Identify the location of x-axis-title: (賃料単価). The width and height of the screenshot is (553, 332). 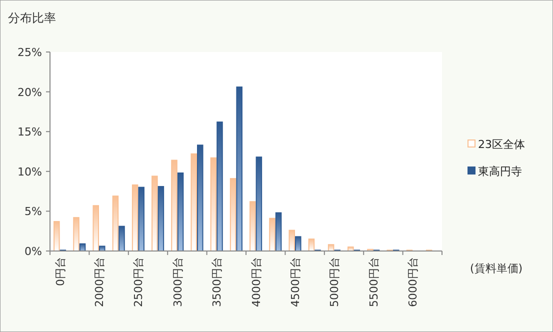
(496, 268).